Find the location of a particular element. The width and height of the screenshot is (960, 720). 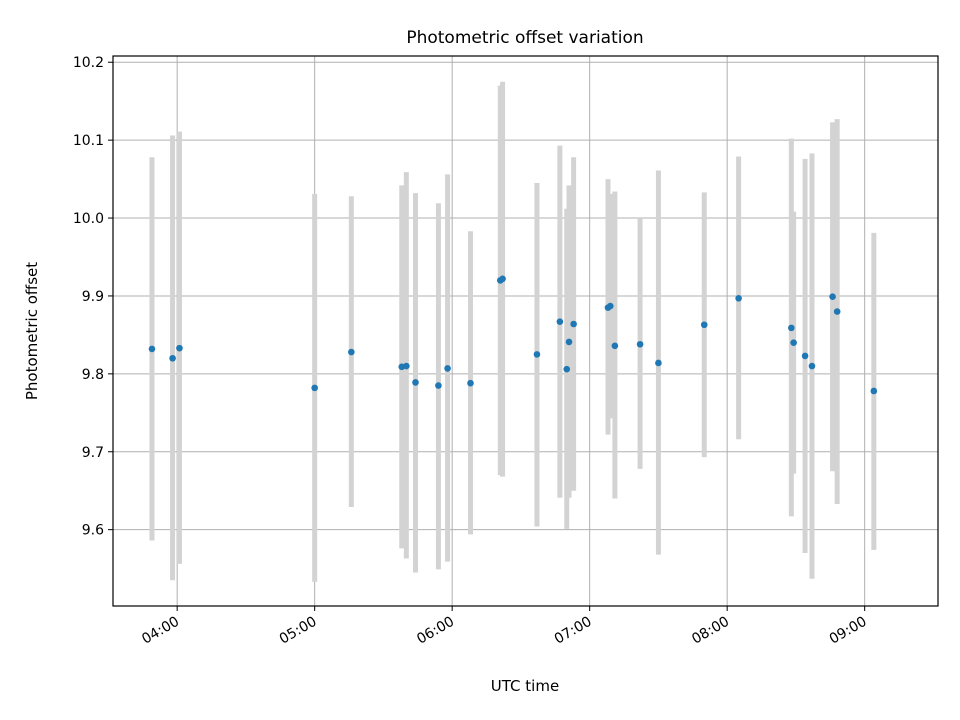

chart-title: Photometric offset variation is located at coordinates (524, 38).